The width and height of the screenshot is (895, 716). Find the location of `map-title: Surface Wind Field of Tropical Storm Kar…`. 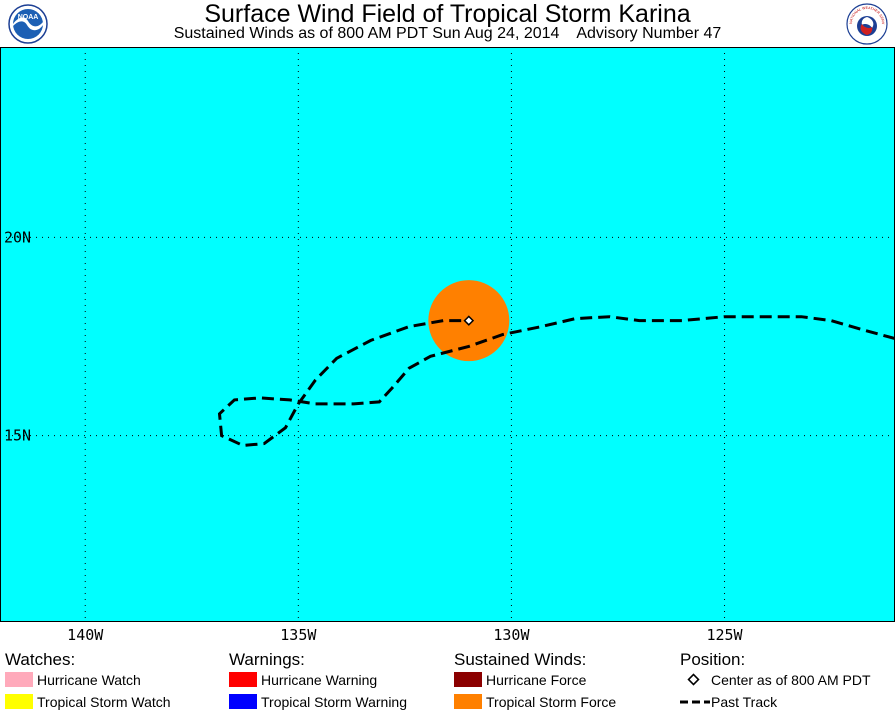

map-title: Surface Wind Field of Tropical Storm Kar… is located at coordinates (447, 14).